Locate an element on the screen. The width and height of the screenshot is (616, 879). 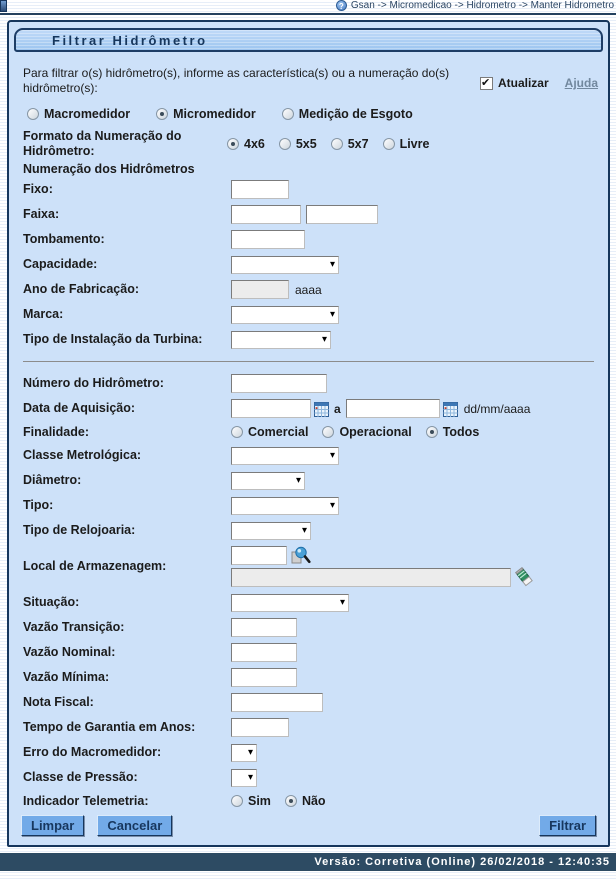
tombamento-row: Tombamento: is located at coordinates (310, 239).